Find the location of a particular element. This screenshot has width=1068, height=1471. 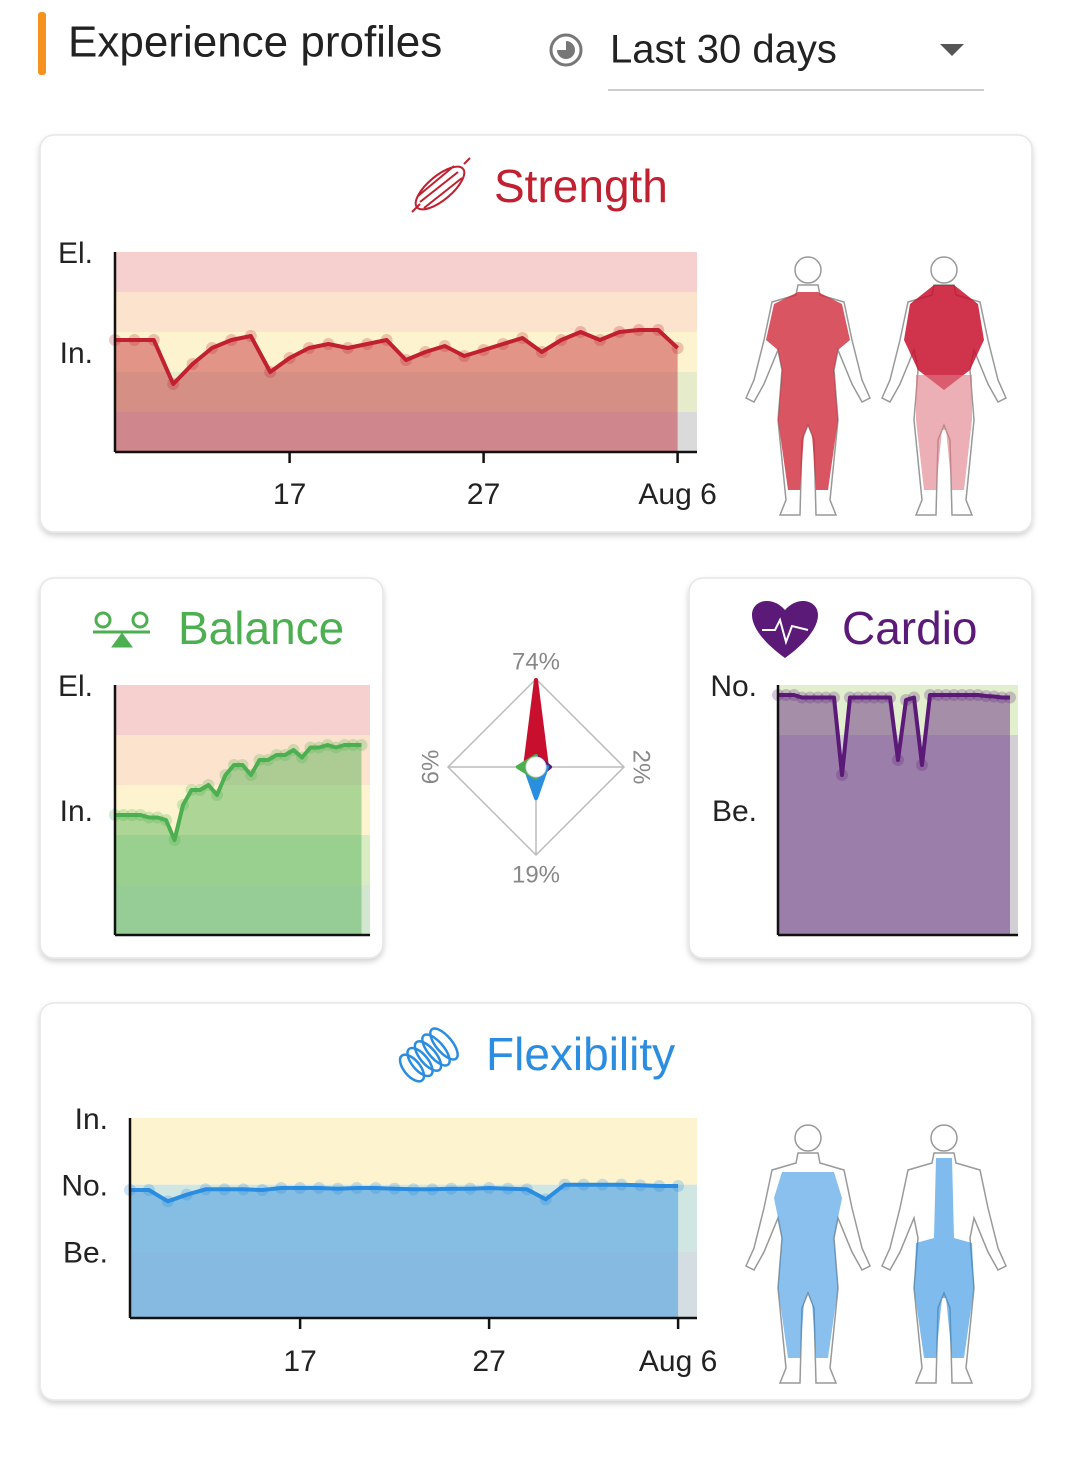

card-title: Flexibility is located at coordinates (580, 1054).